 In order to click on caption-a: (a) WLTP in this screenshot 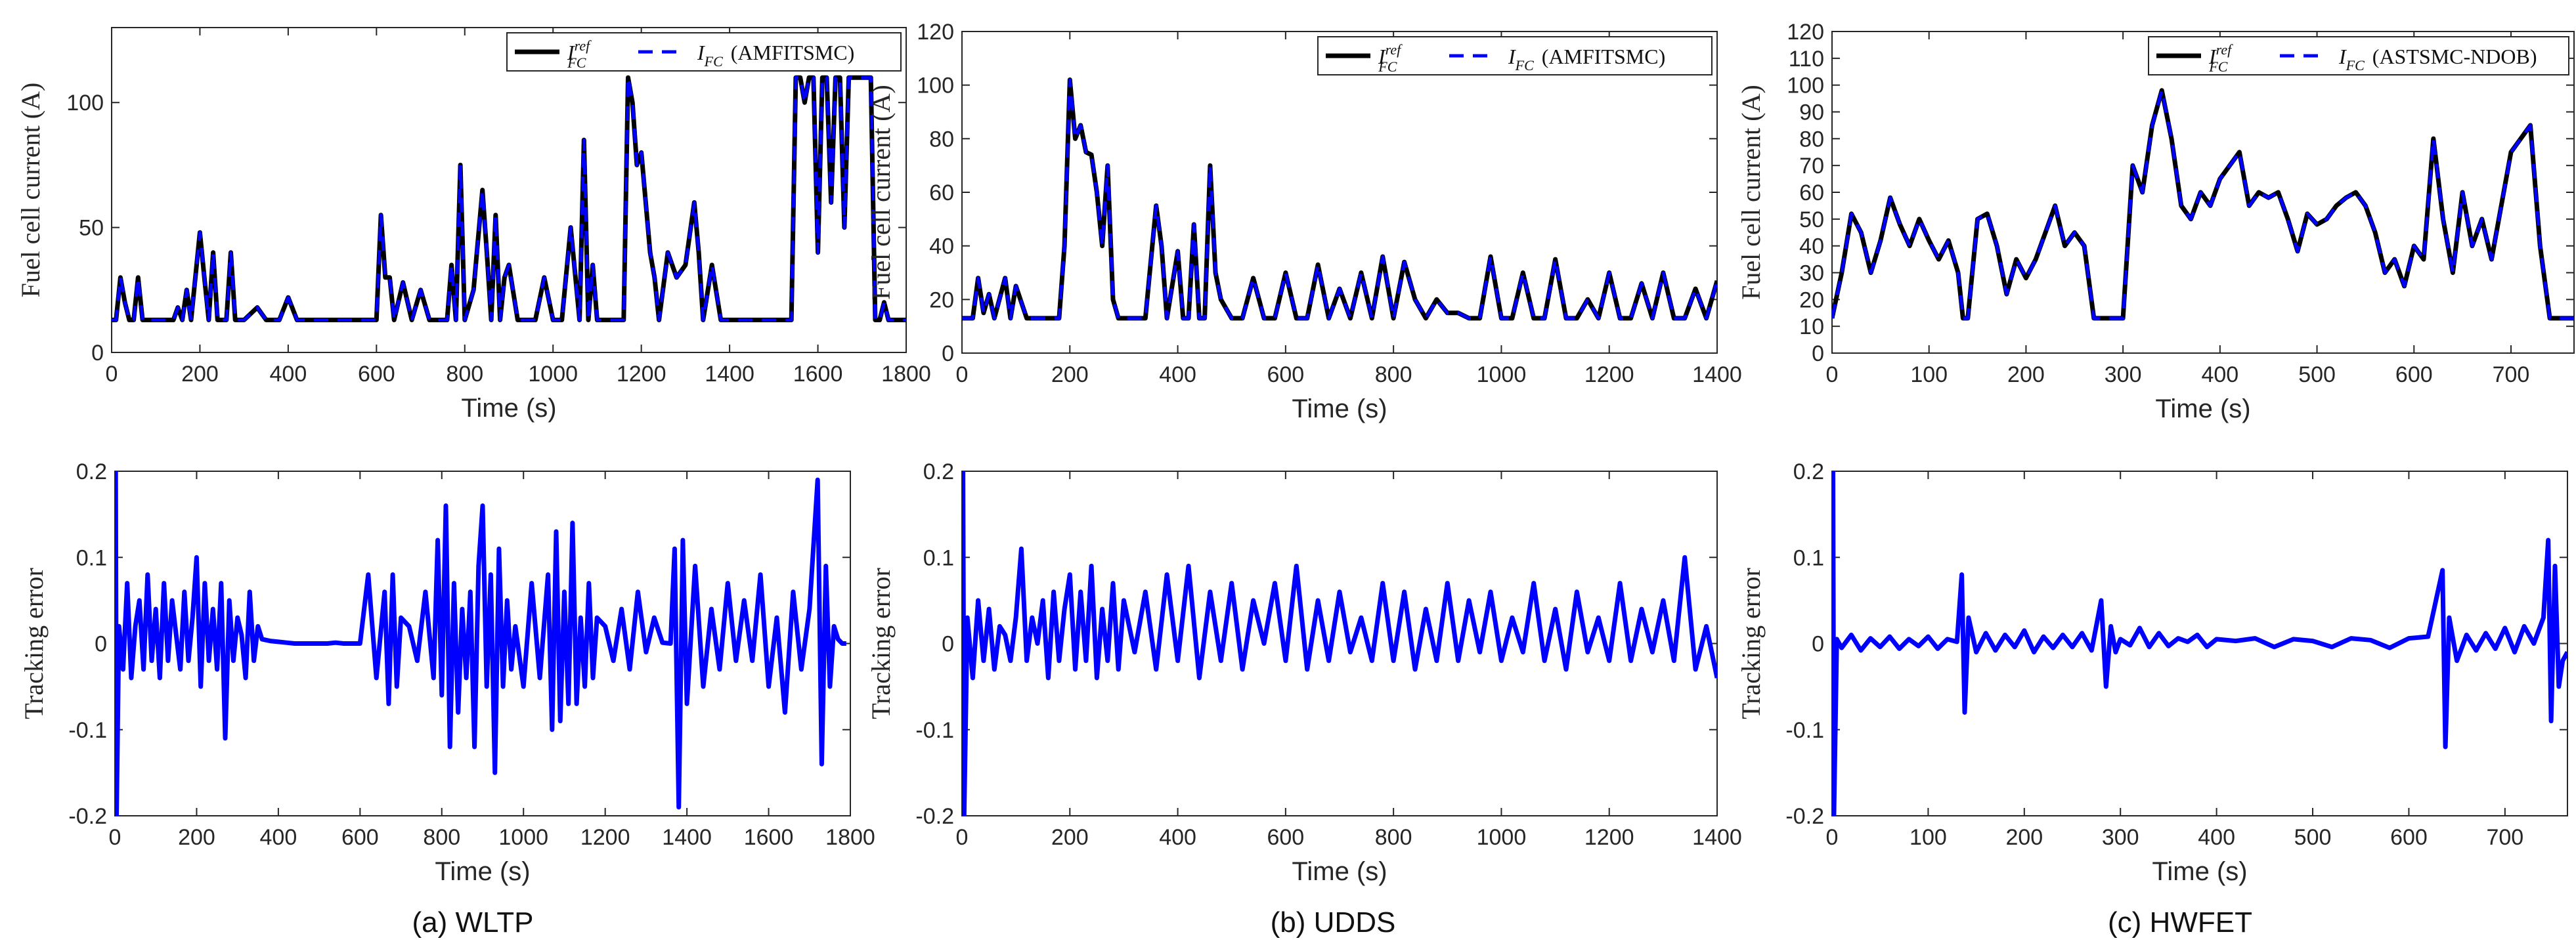, I will do `click(473, 923)`.